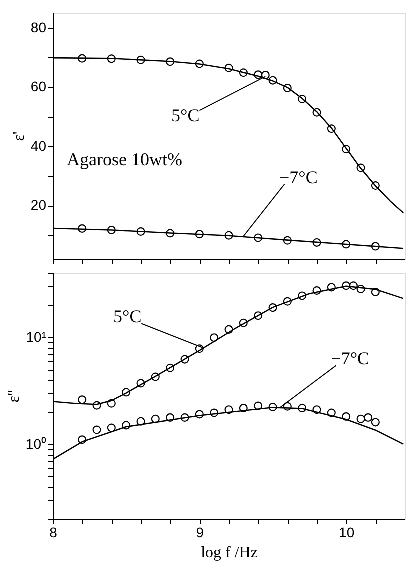  I want to click on y-axis-title: ε', so click(19, 137).